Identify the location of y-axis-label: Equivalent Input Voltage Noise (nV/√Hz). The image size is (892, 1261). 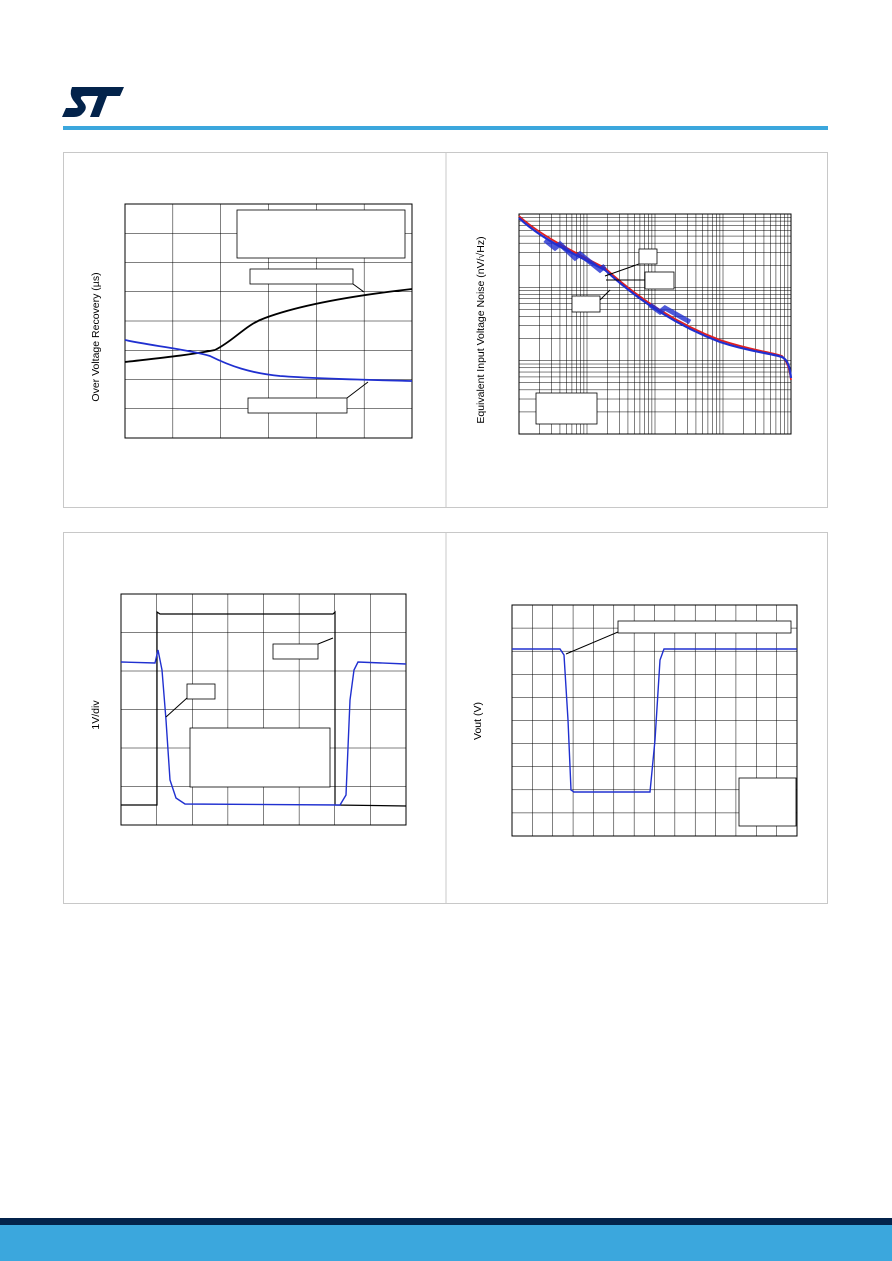
(481, 329).